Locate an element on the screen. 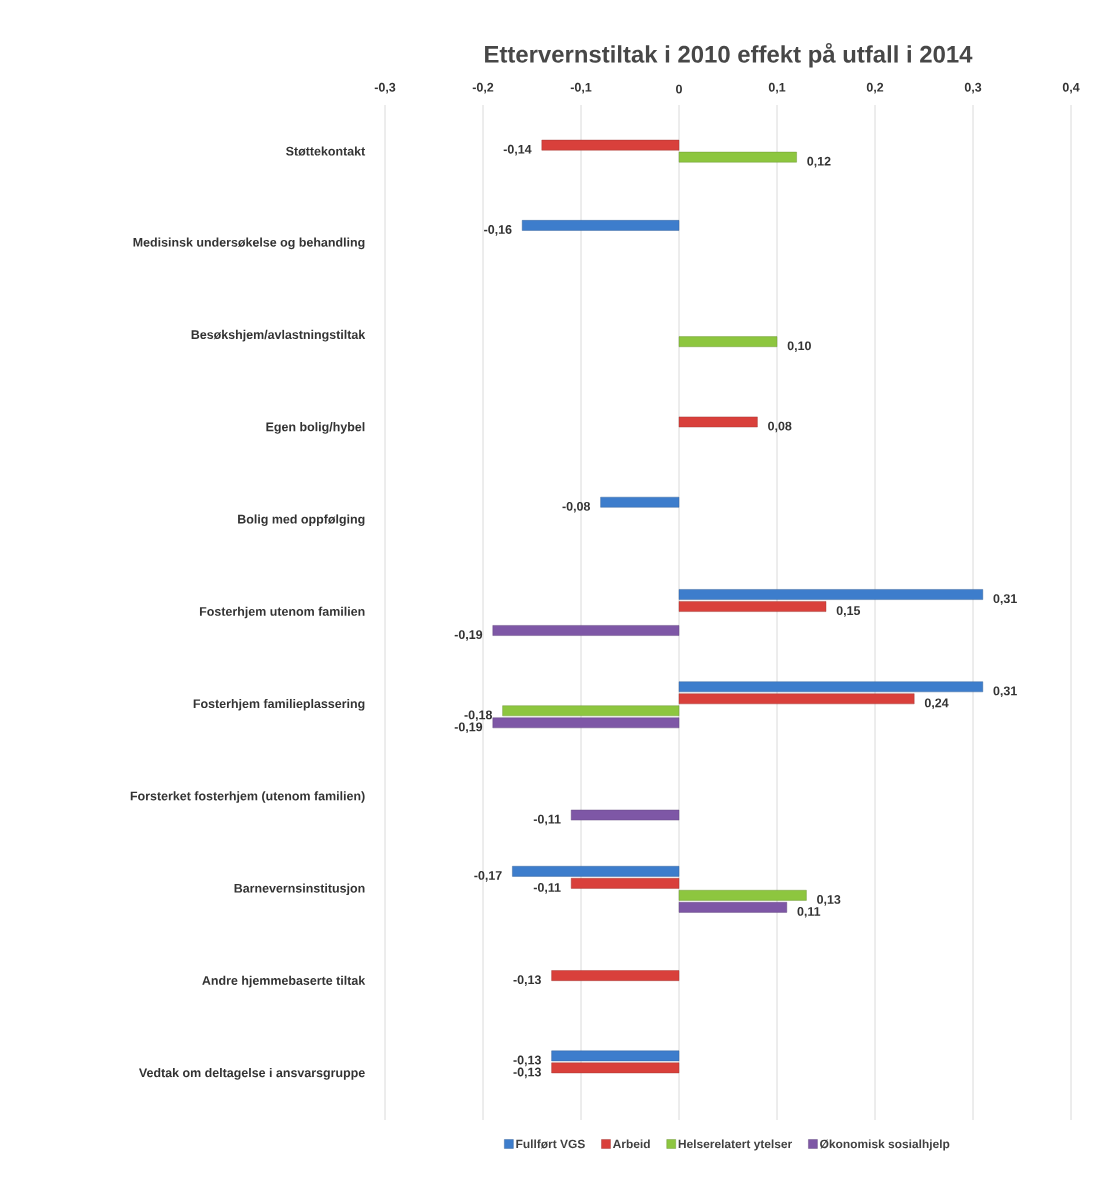 The image size is (1096, 1185). data-label: -0,08 is located at coordinates (576, 507).